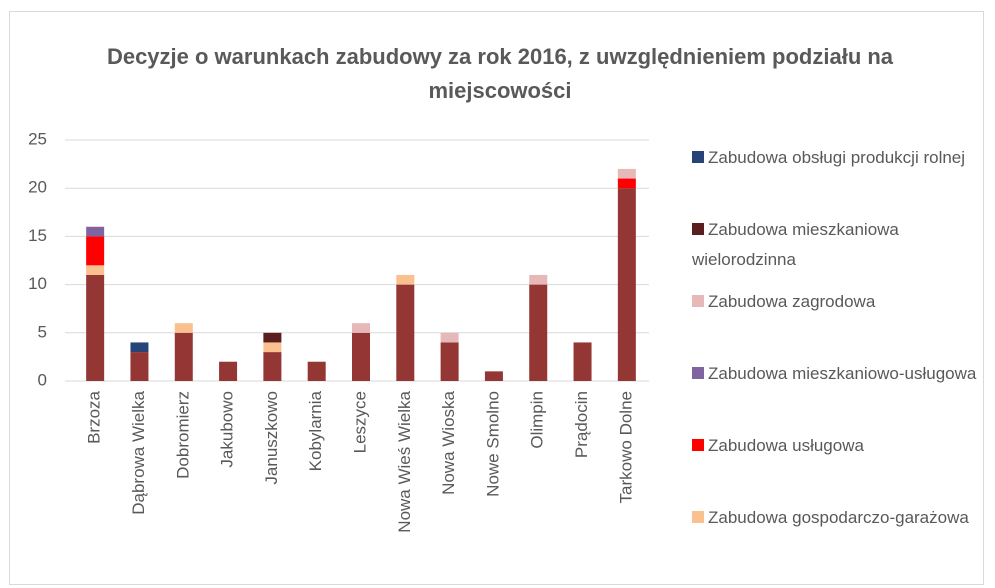 The width and height of the screenshot is (995, 588). What do you see at coordinates (37, 187) in the screenshot?
I see `y-tick-label: 20` at bounding box center [37, 187].